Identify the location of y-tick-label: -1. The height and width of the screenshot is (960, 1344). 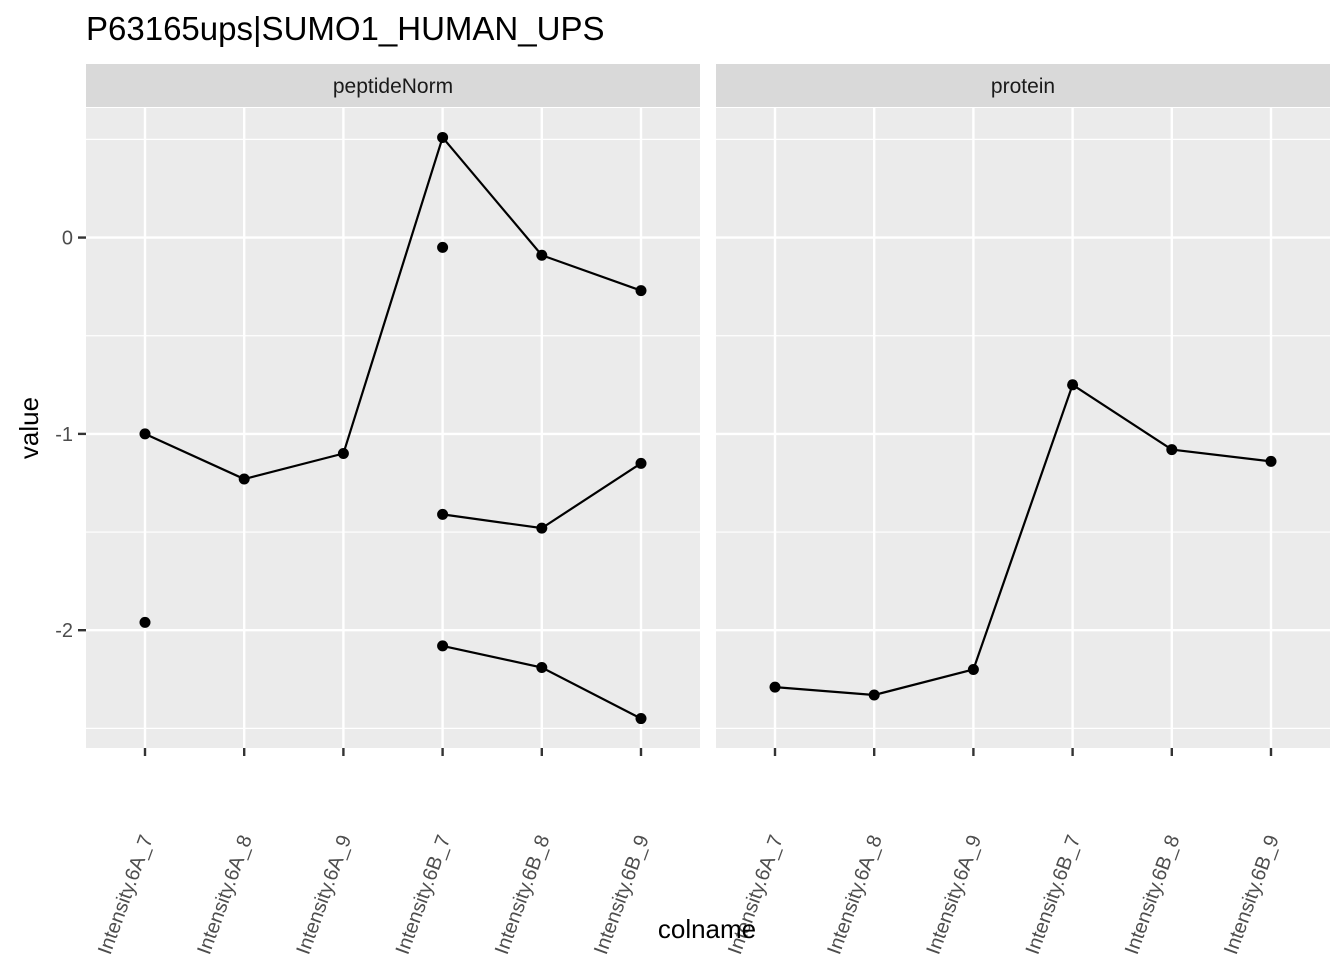
(64, 435).